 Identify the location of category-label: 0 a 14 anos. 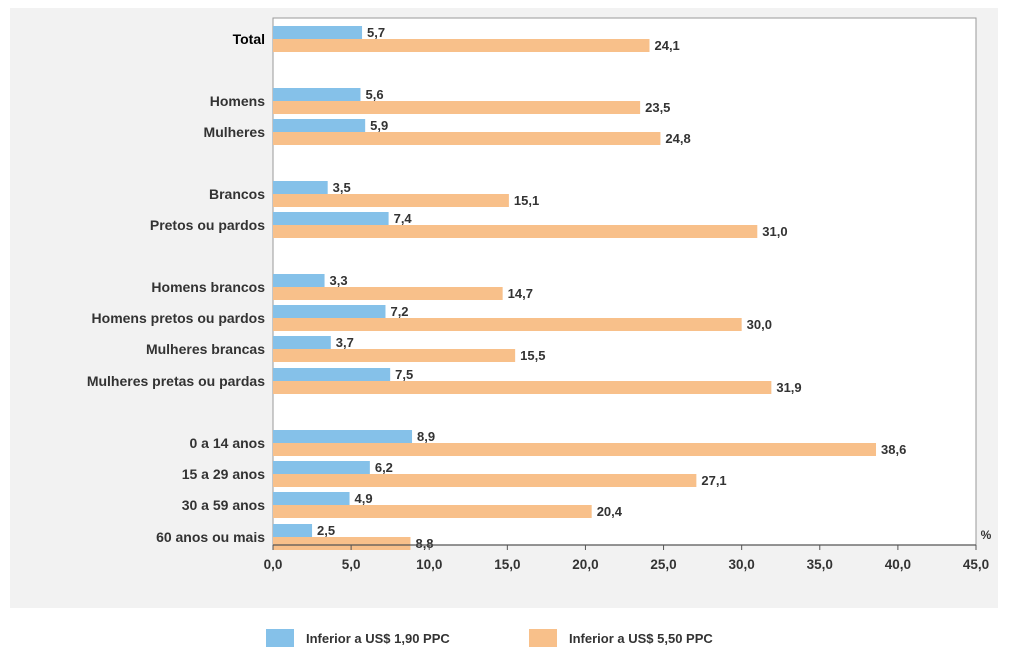
(228, 443).